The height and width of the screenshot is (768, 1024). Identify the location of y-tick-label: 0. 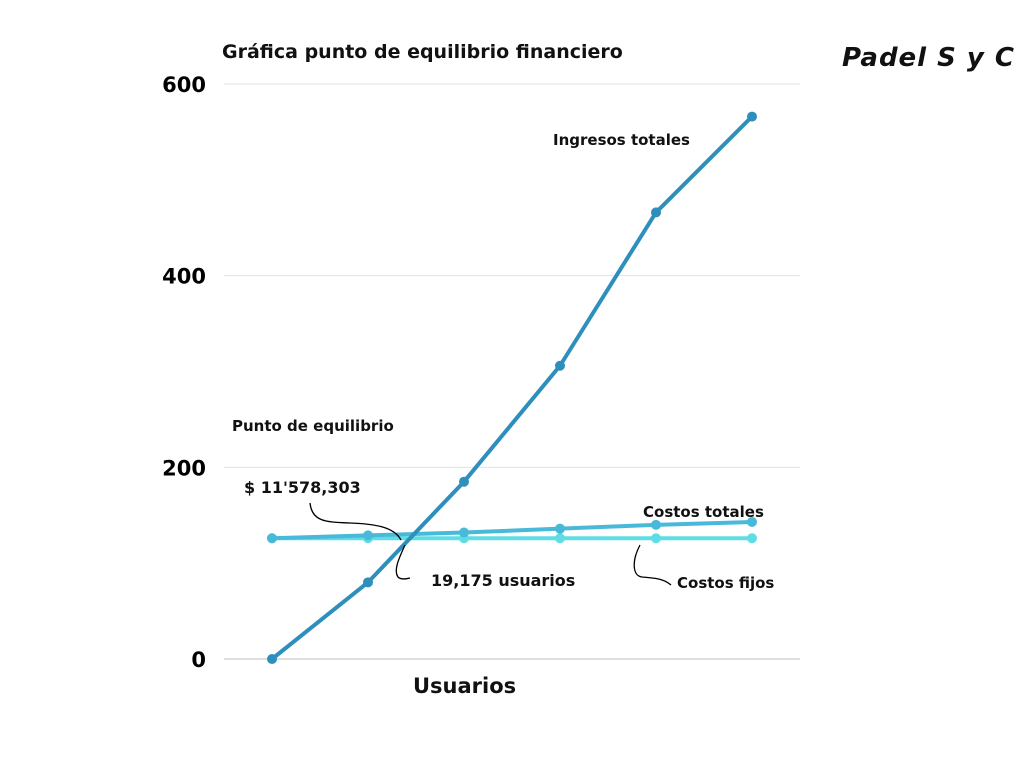
(198, 660).